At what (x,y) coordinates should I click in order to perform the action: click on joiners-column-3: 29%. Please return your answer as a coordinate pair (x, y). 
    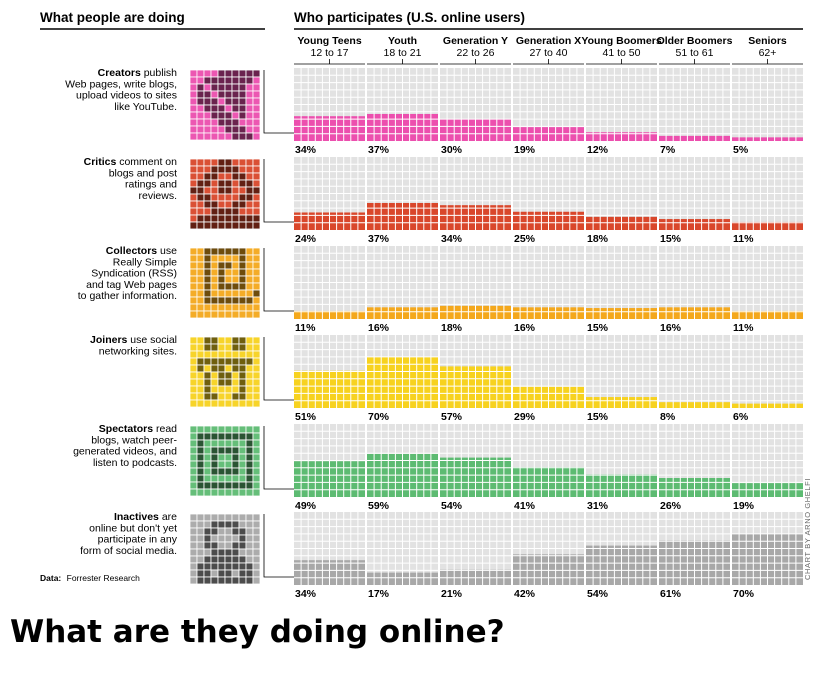
    Looking at the image, I should click on (548, 379).